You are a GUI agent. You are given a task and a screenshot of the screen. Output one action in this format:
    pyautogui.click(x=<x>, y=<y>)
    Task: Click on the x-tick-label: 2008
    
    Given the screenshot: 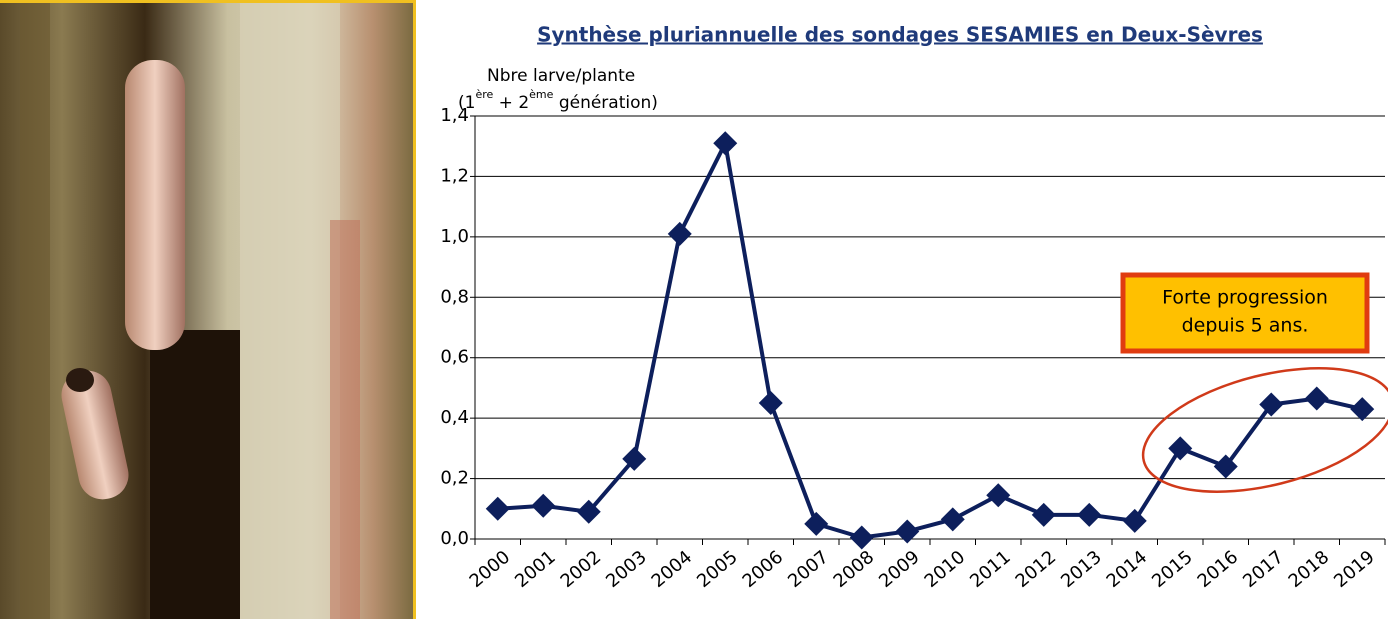 What is the action you would take?
    pyautogui.click(x=854, y=570)
    